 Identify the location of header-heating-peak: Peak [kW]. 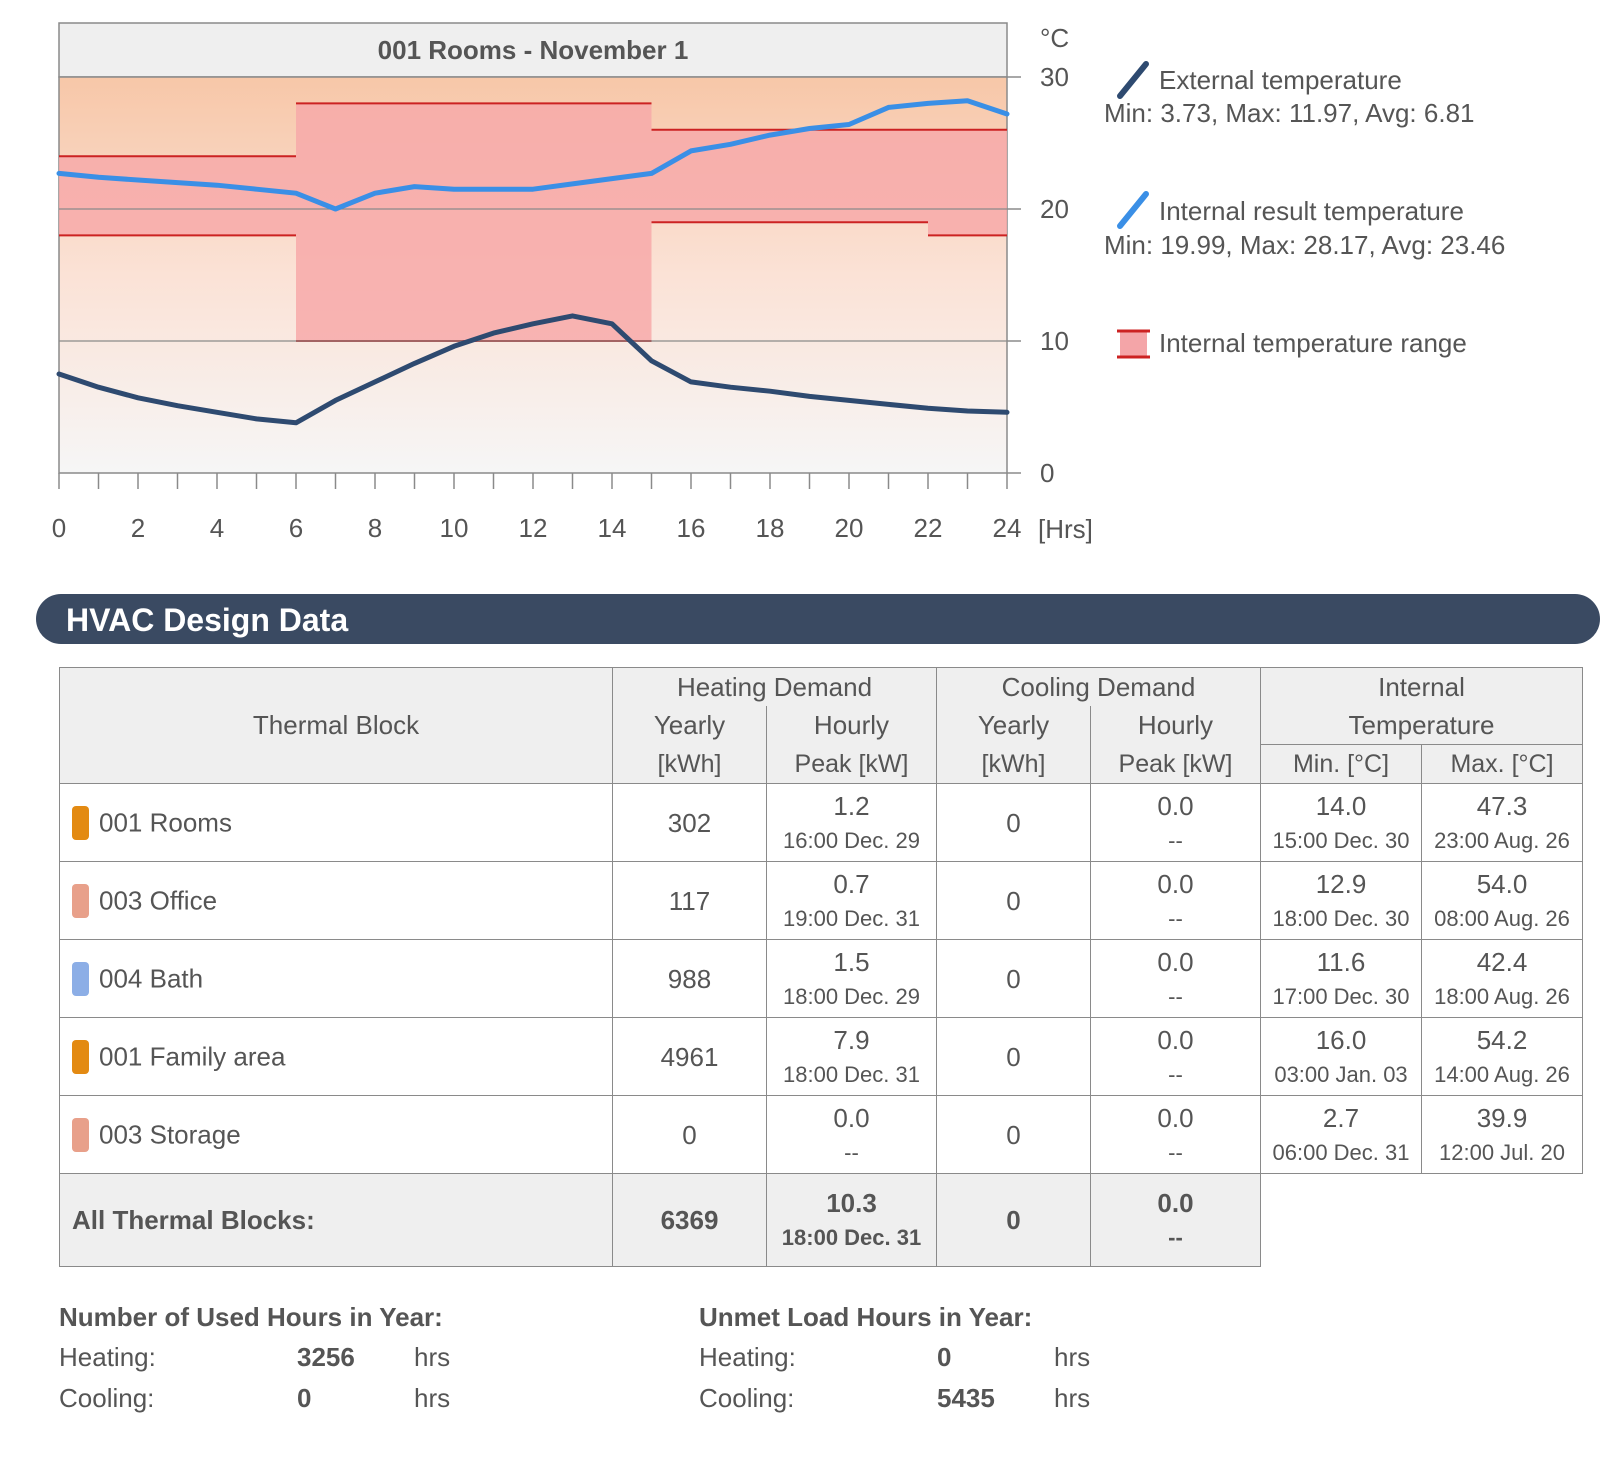
(851, 764).